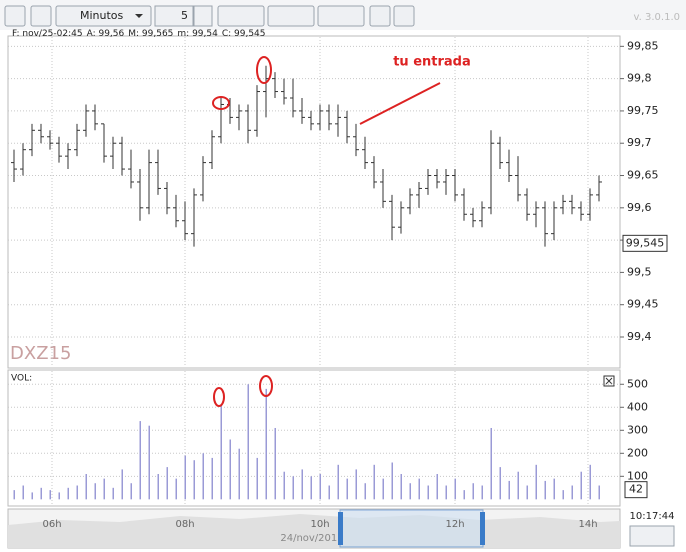 The width and height of the screenshot is (686, 552). I want to click on y-tick-label: 99,5, so click(639, 271).